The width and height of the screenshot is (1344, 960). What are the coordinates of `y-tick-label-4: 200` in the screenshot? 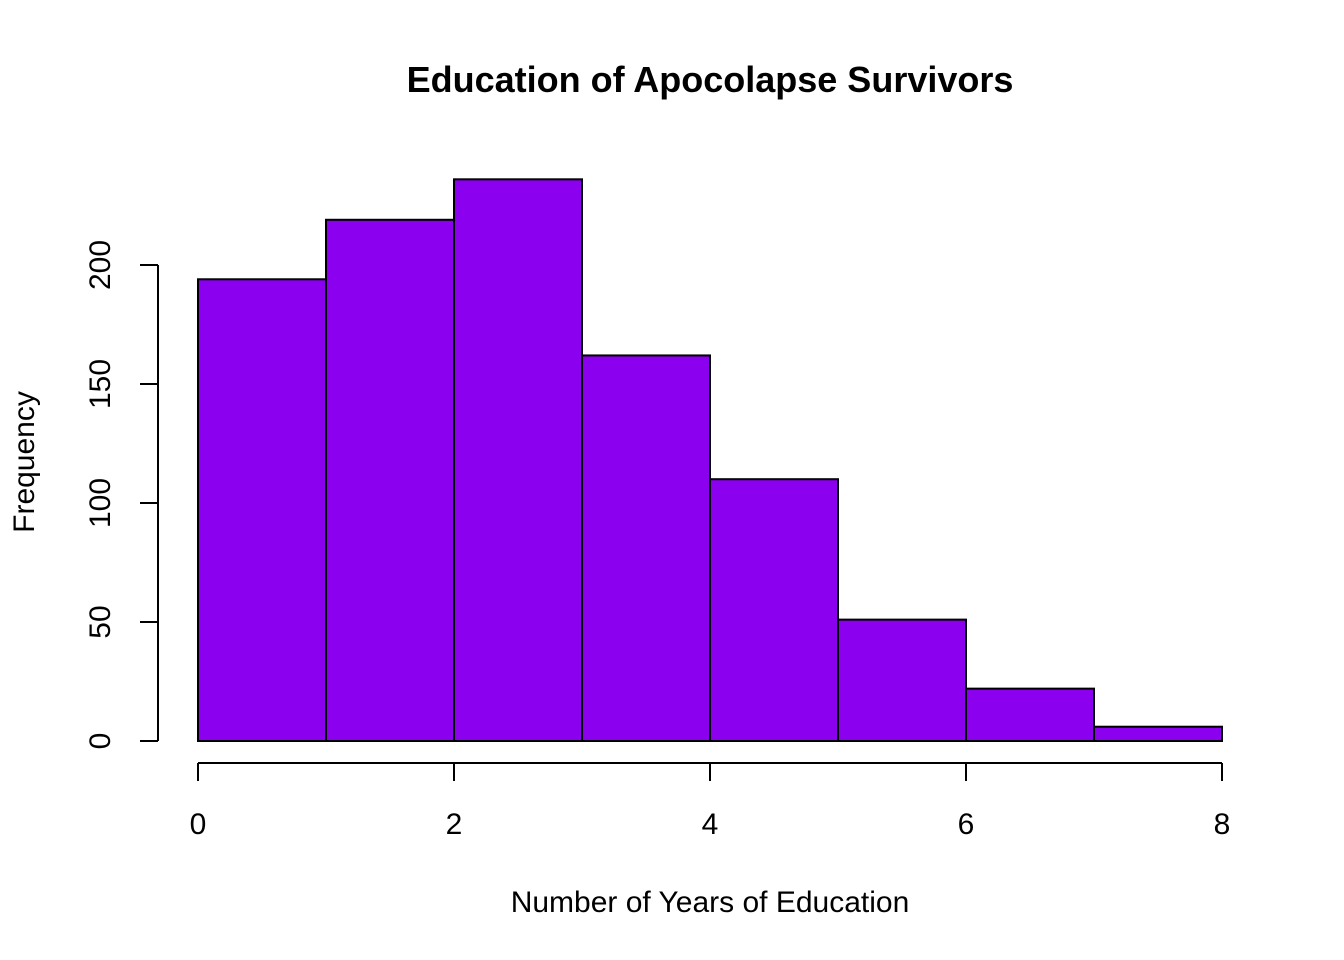 It's located at (100, 265).